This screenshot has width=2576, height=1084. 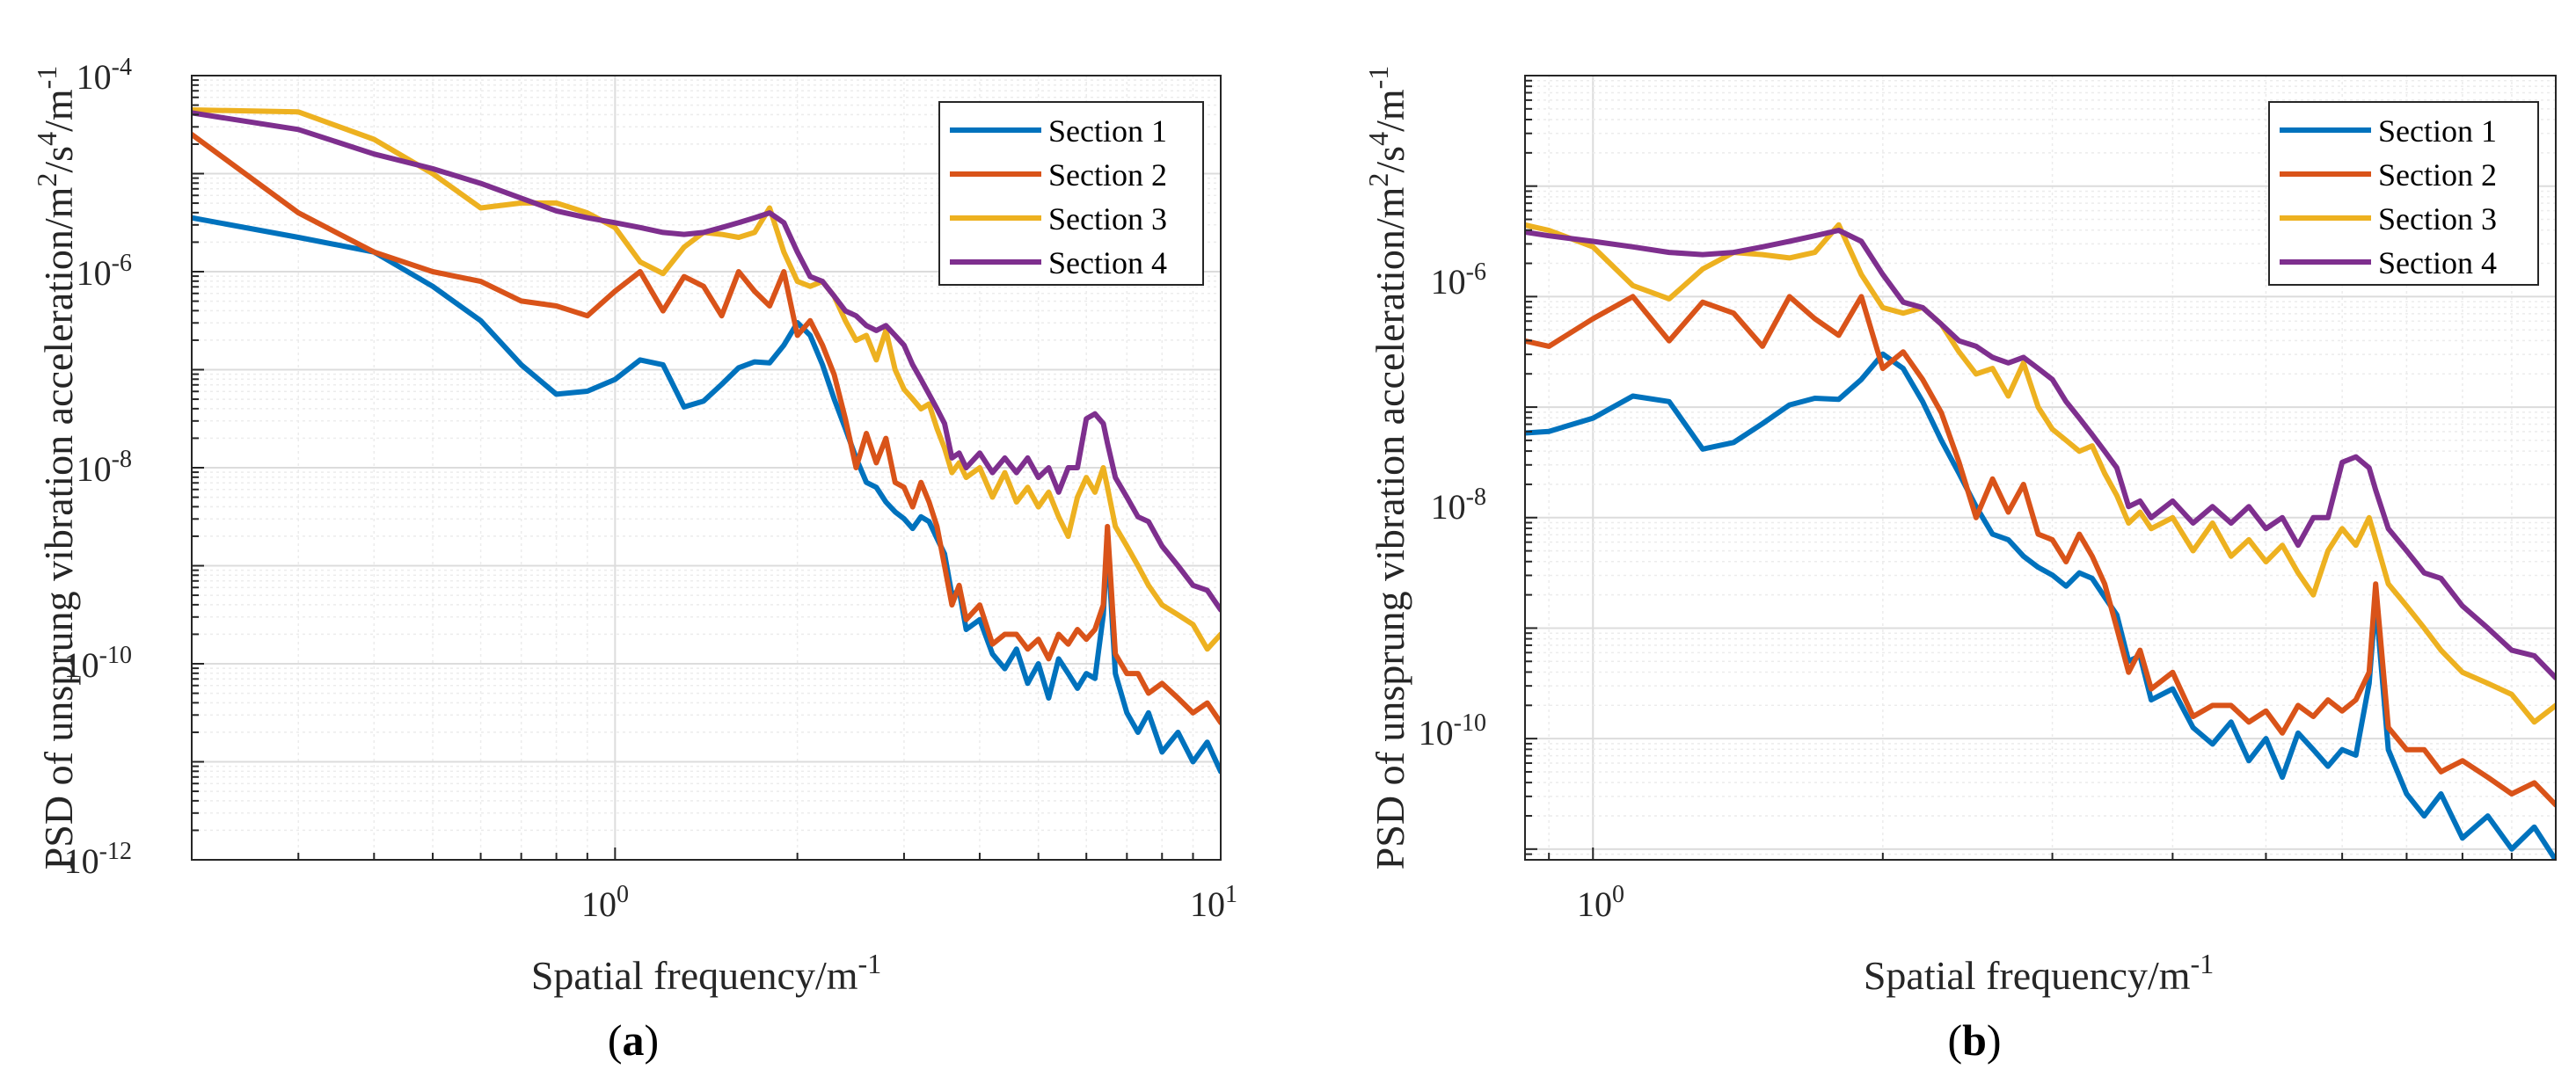 What do you see at coordinates (98, 859) in the screenshot?
I see `panel-a-ytick-label: 10⁻¹²` at bounding box center [98, 859].